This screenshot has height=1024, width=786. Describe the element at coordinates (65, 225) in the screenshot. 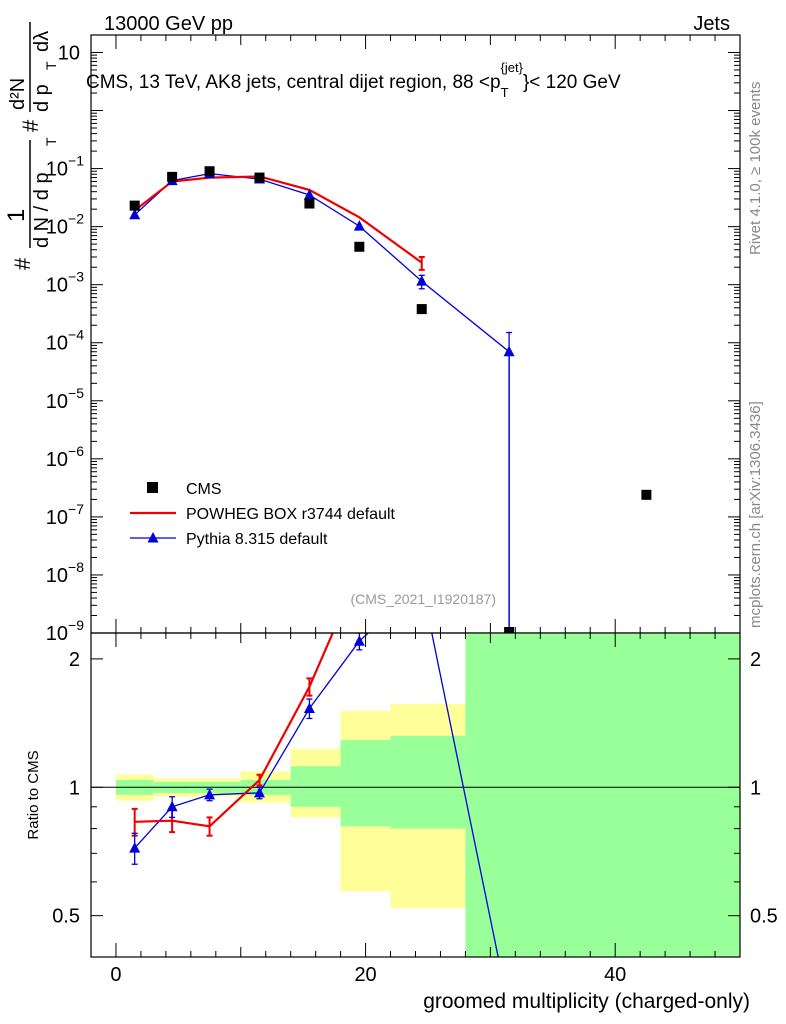

I see `y-tick-label: 10⁻²` at that location.